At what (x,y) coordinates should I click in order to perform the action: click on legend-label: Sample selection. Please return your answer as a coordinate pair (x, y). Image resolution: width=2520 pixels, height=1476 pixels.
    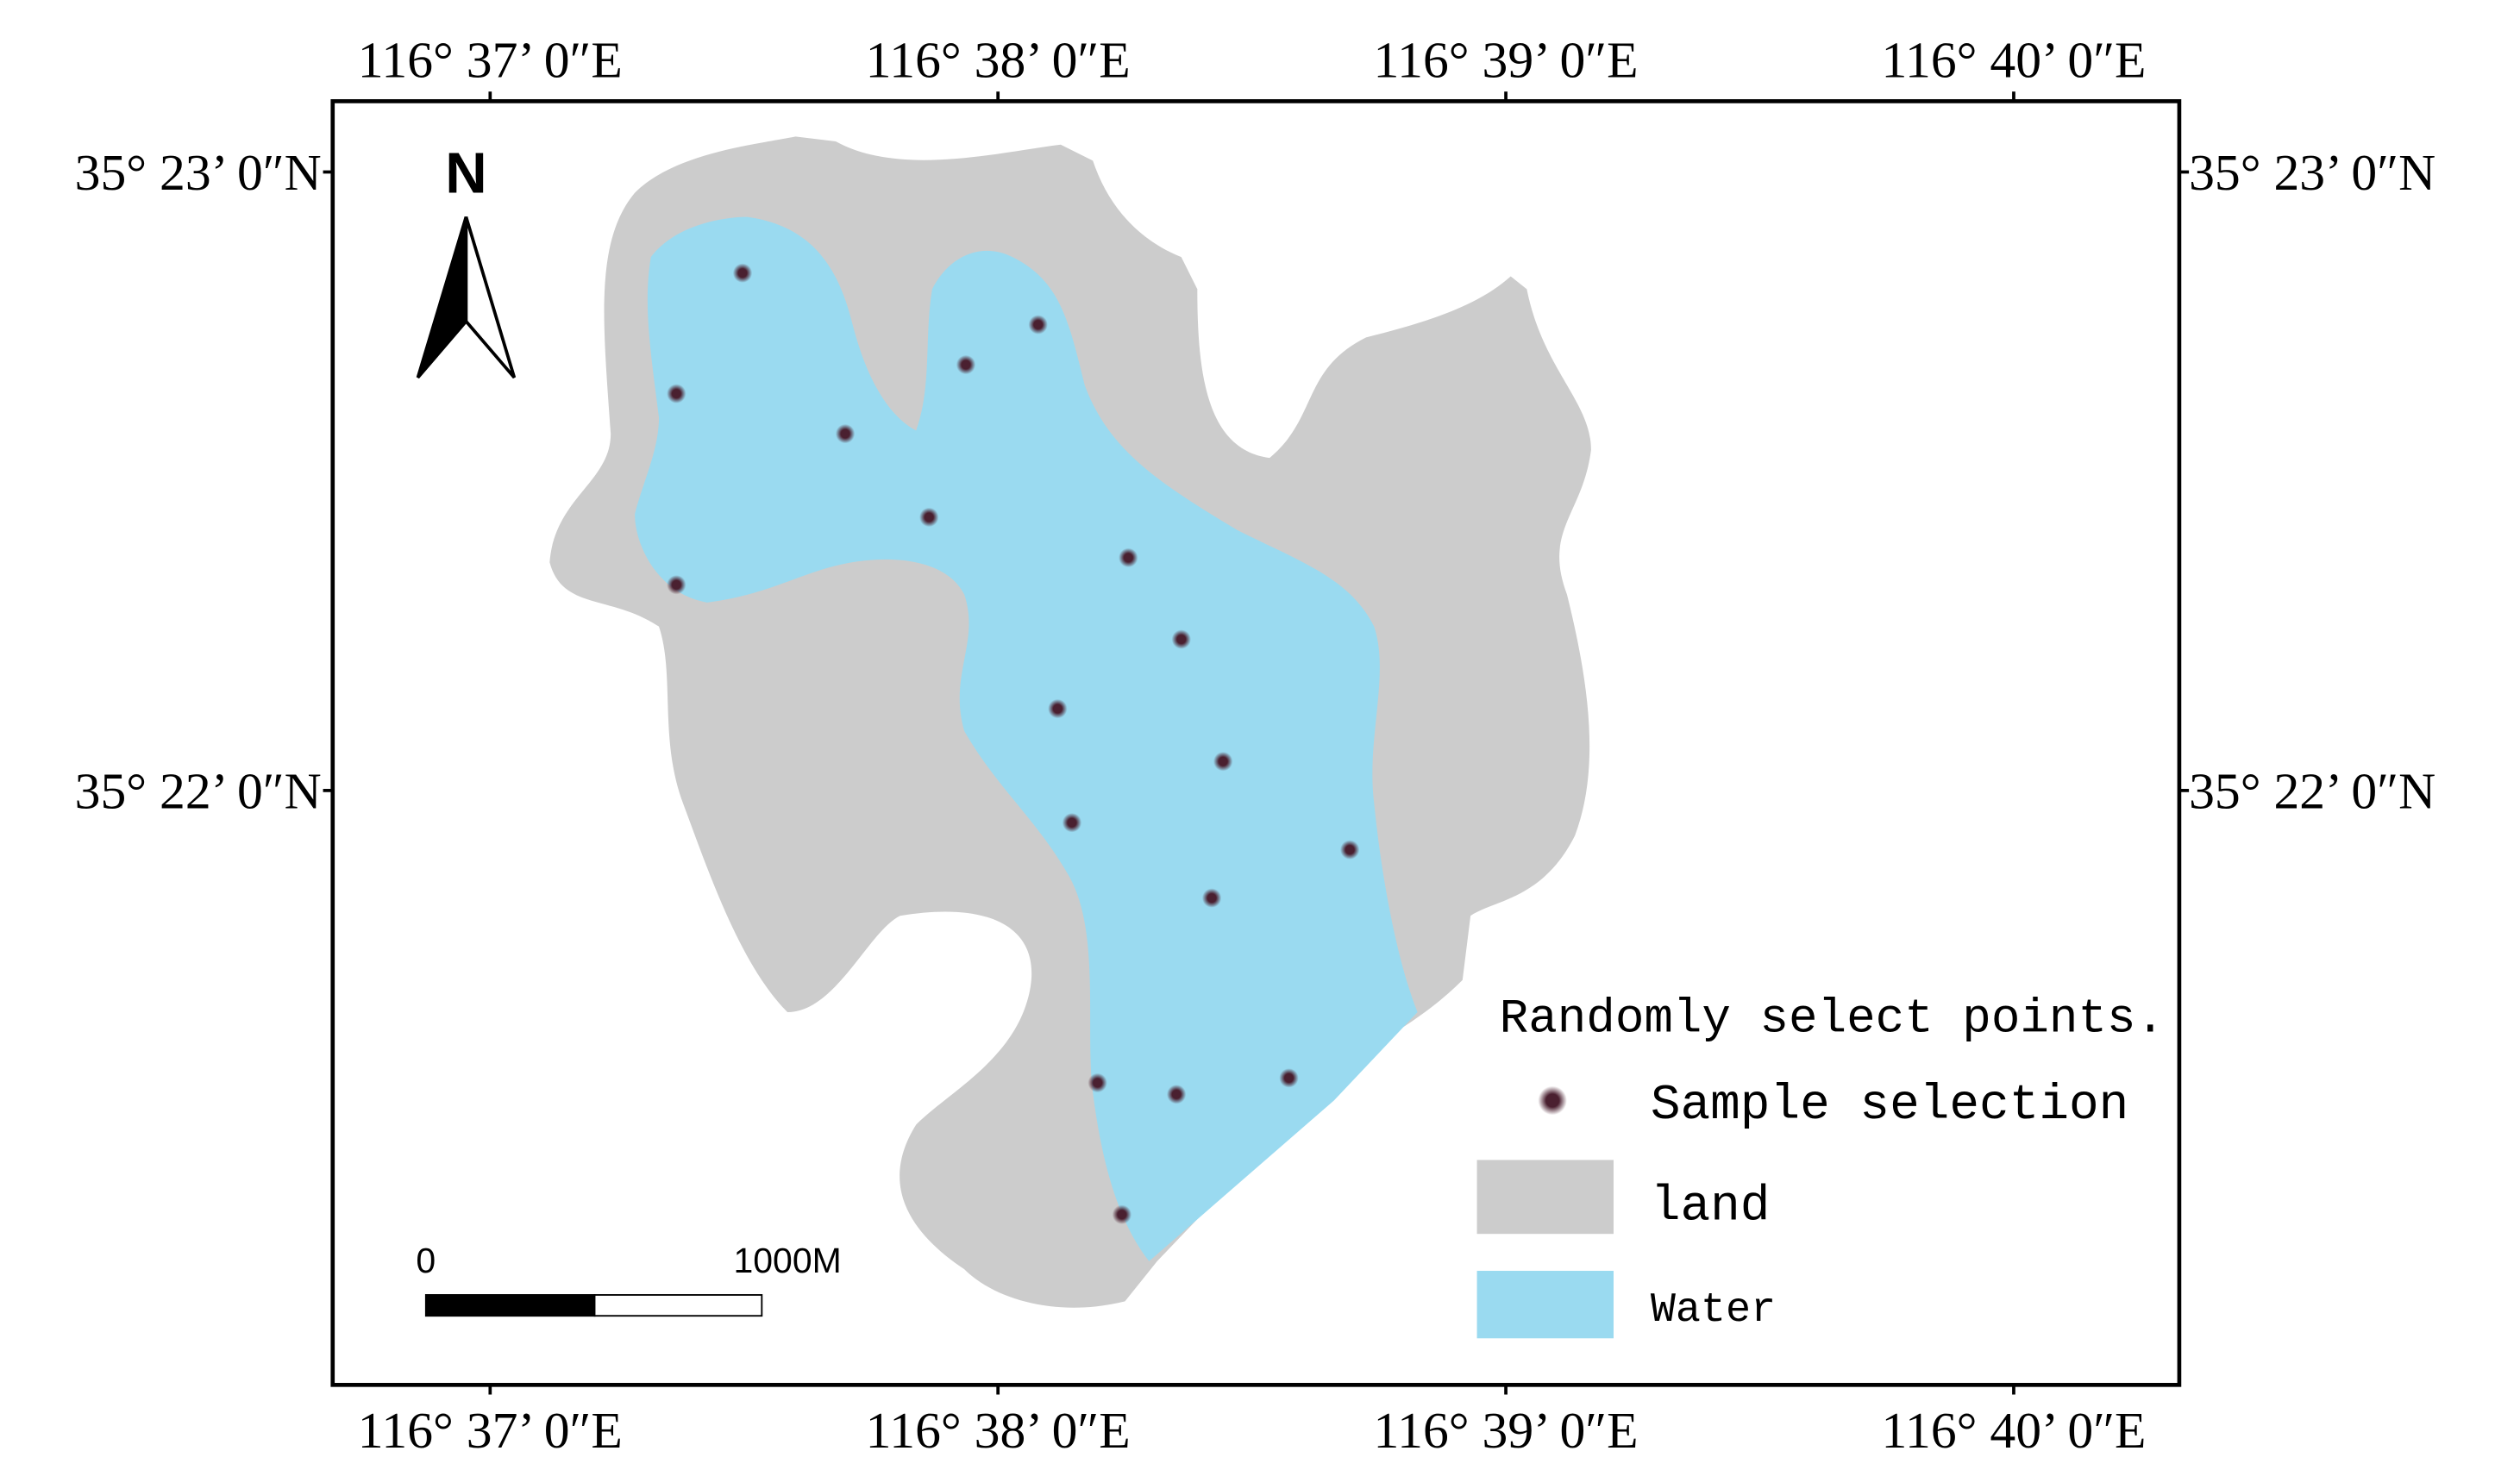
    Looking at the image, I should click on (1890, 1106).